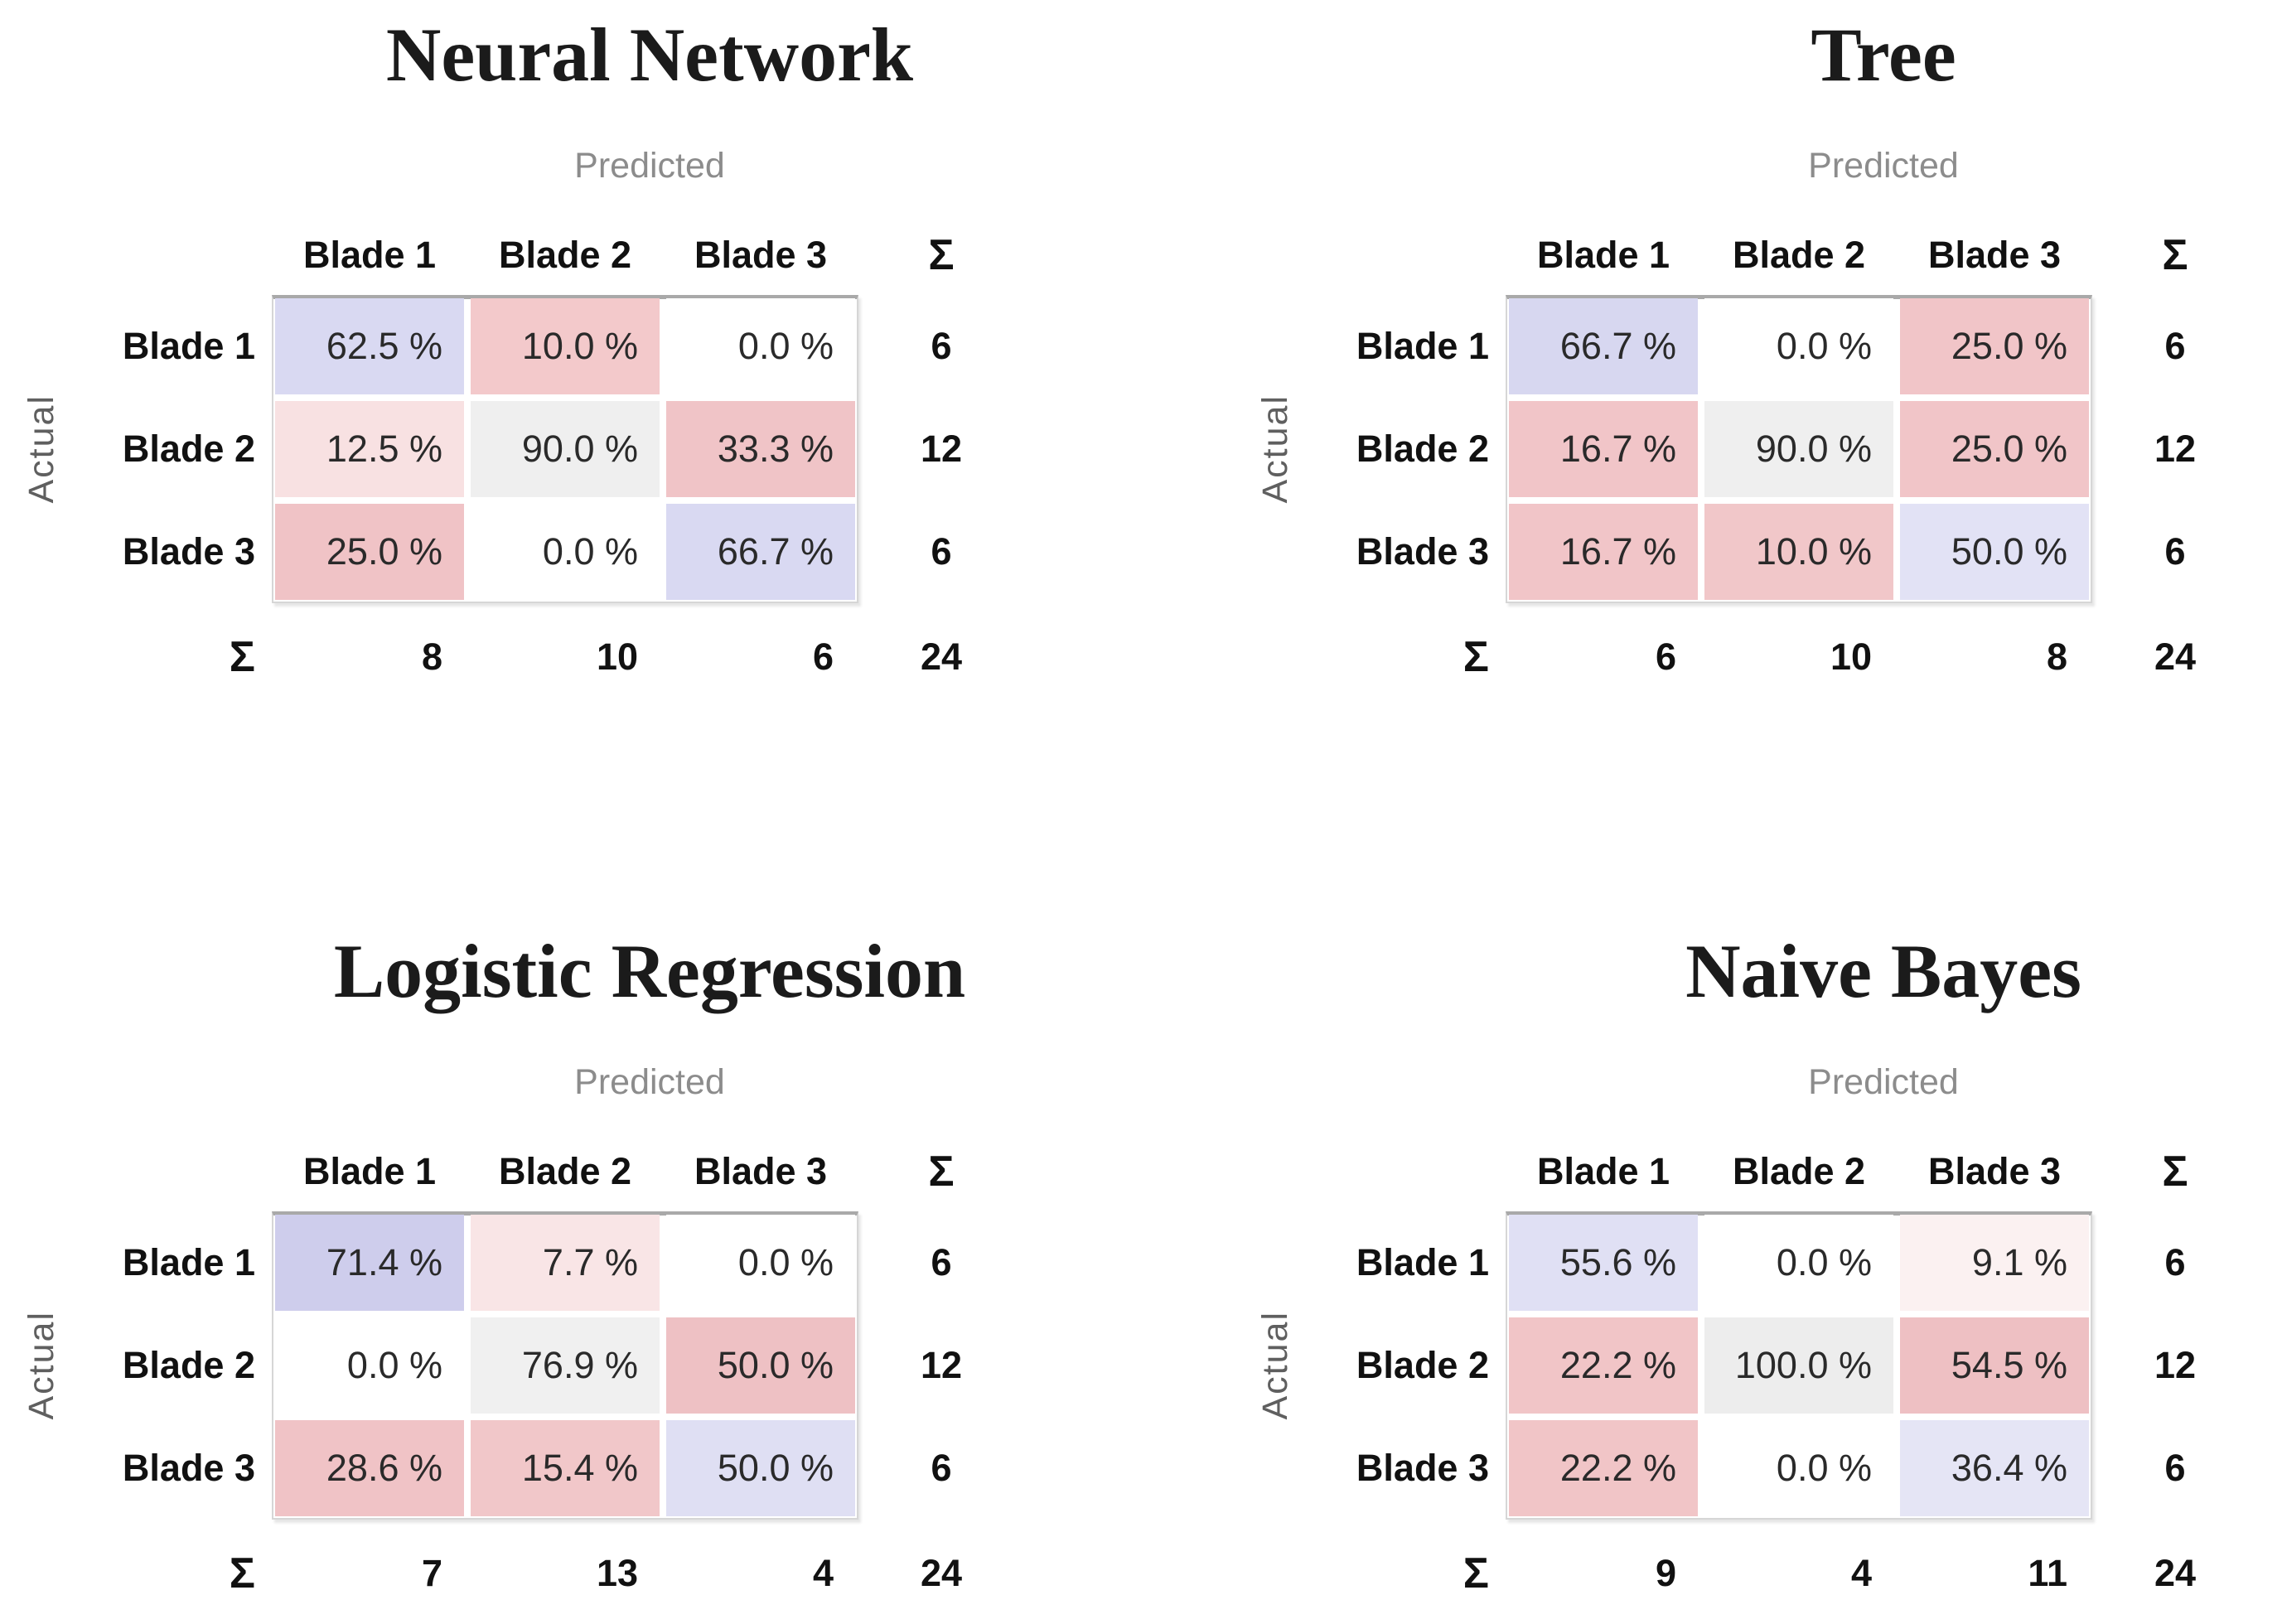 This screenshot has height=1624, width=2282. Describe the element at coordinates (650, 971) in the screenshot. I see `panel-title: Logistic Regression` at that location.